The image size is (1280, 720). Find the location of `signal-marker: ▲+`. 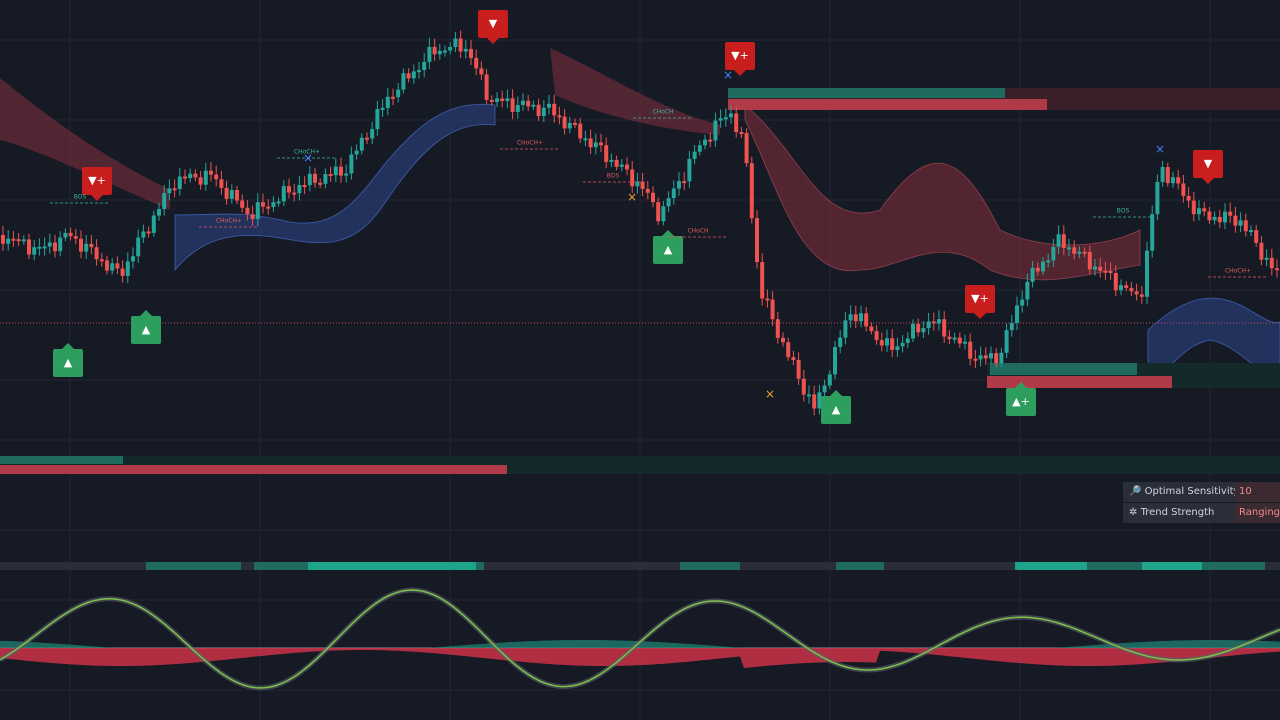

signal-marker: ▲+ is located at coordinates (1021, 399).